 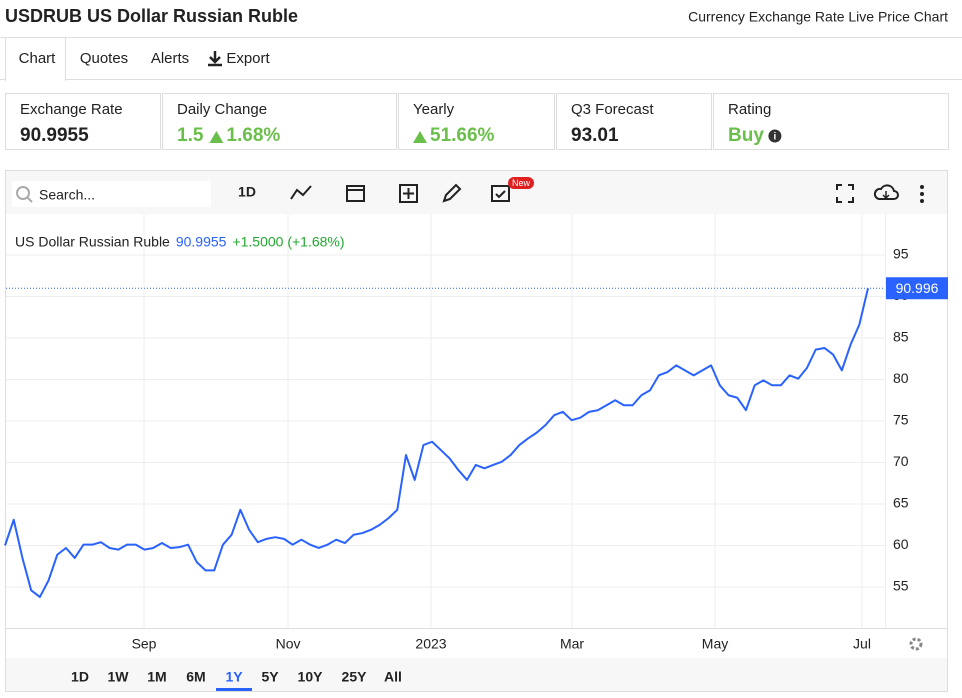 I want to click on page-title: USDRUB US Dollar Russian Ruble, so click(x=151, y=16).